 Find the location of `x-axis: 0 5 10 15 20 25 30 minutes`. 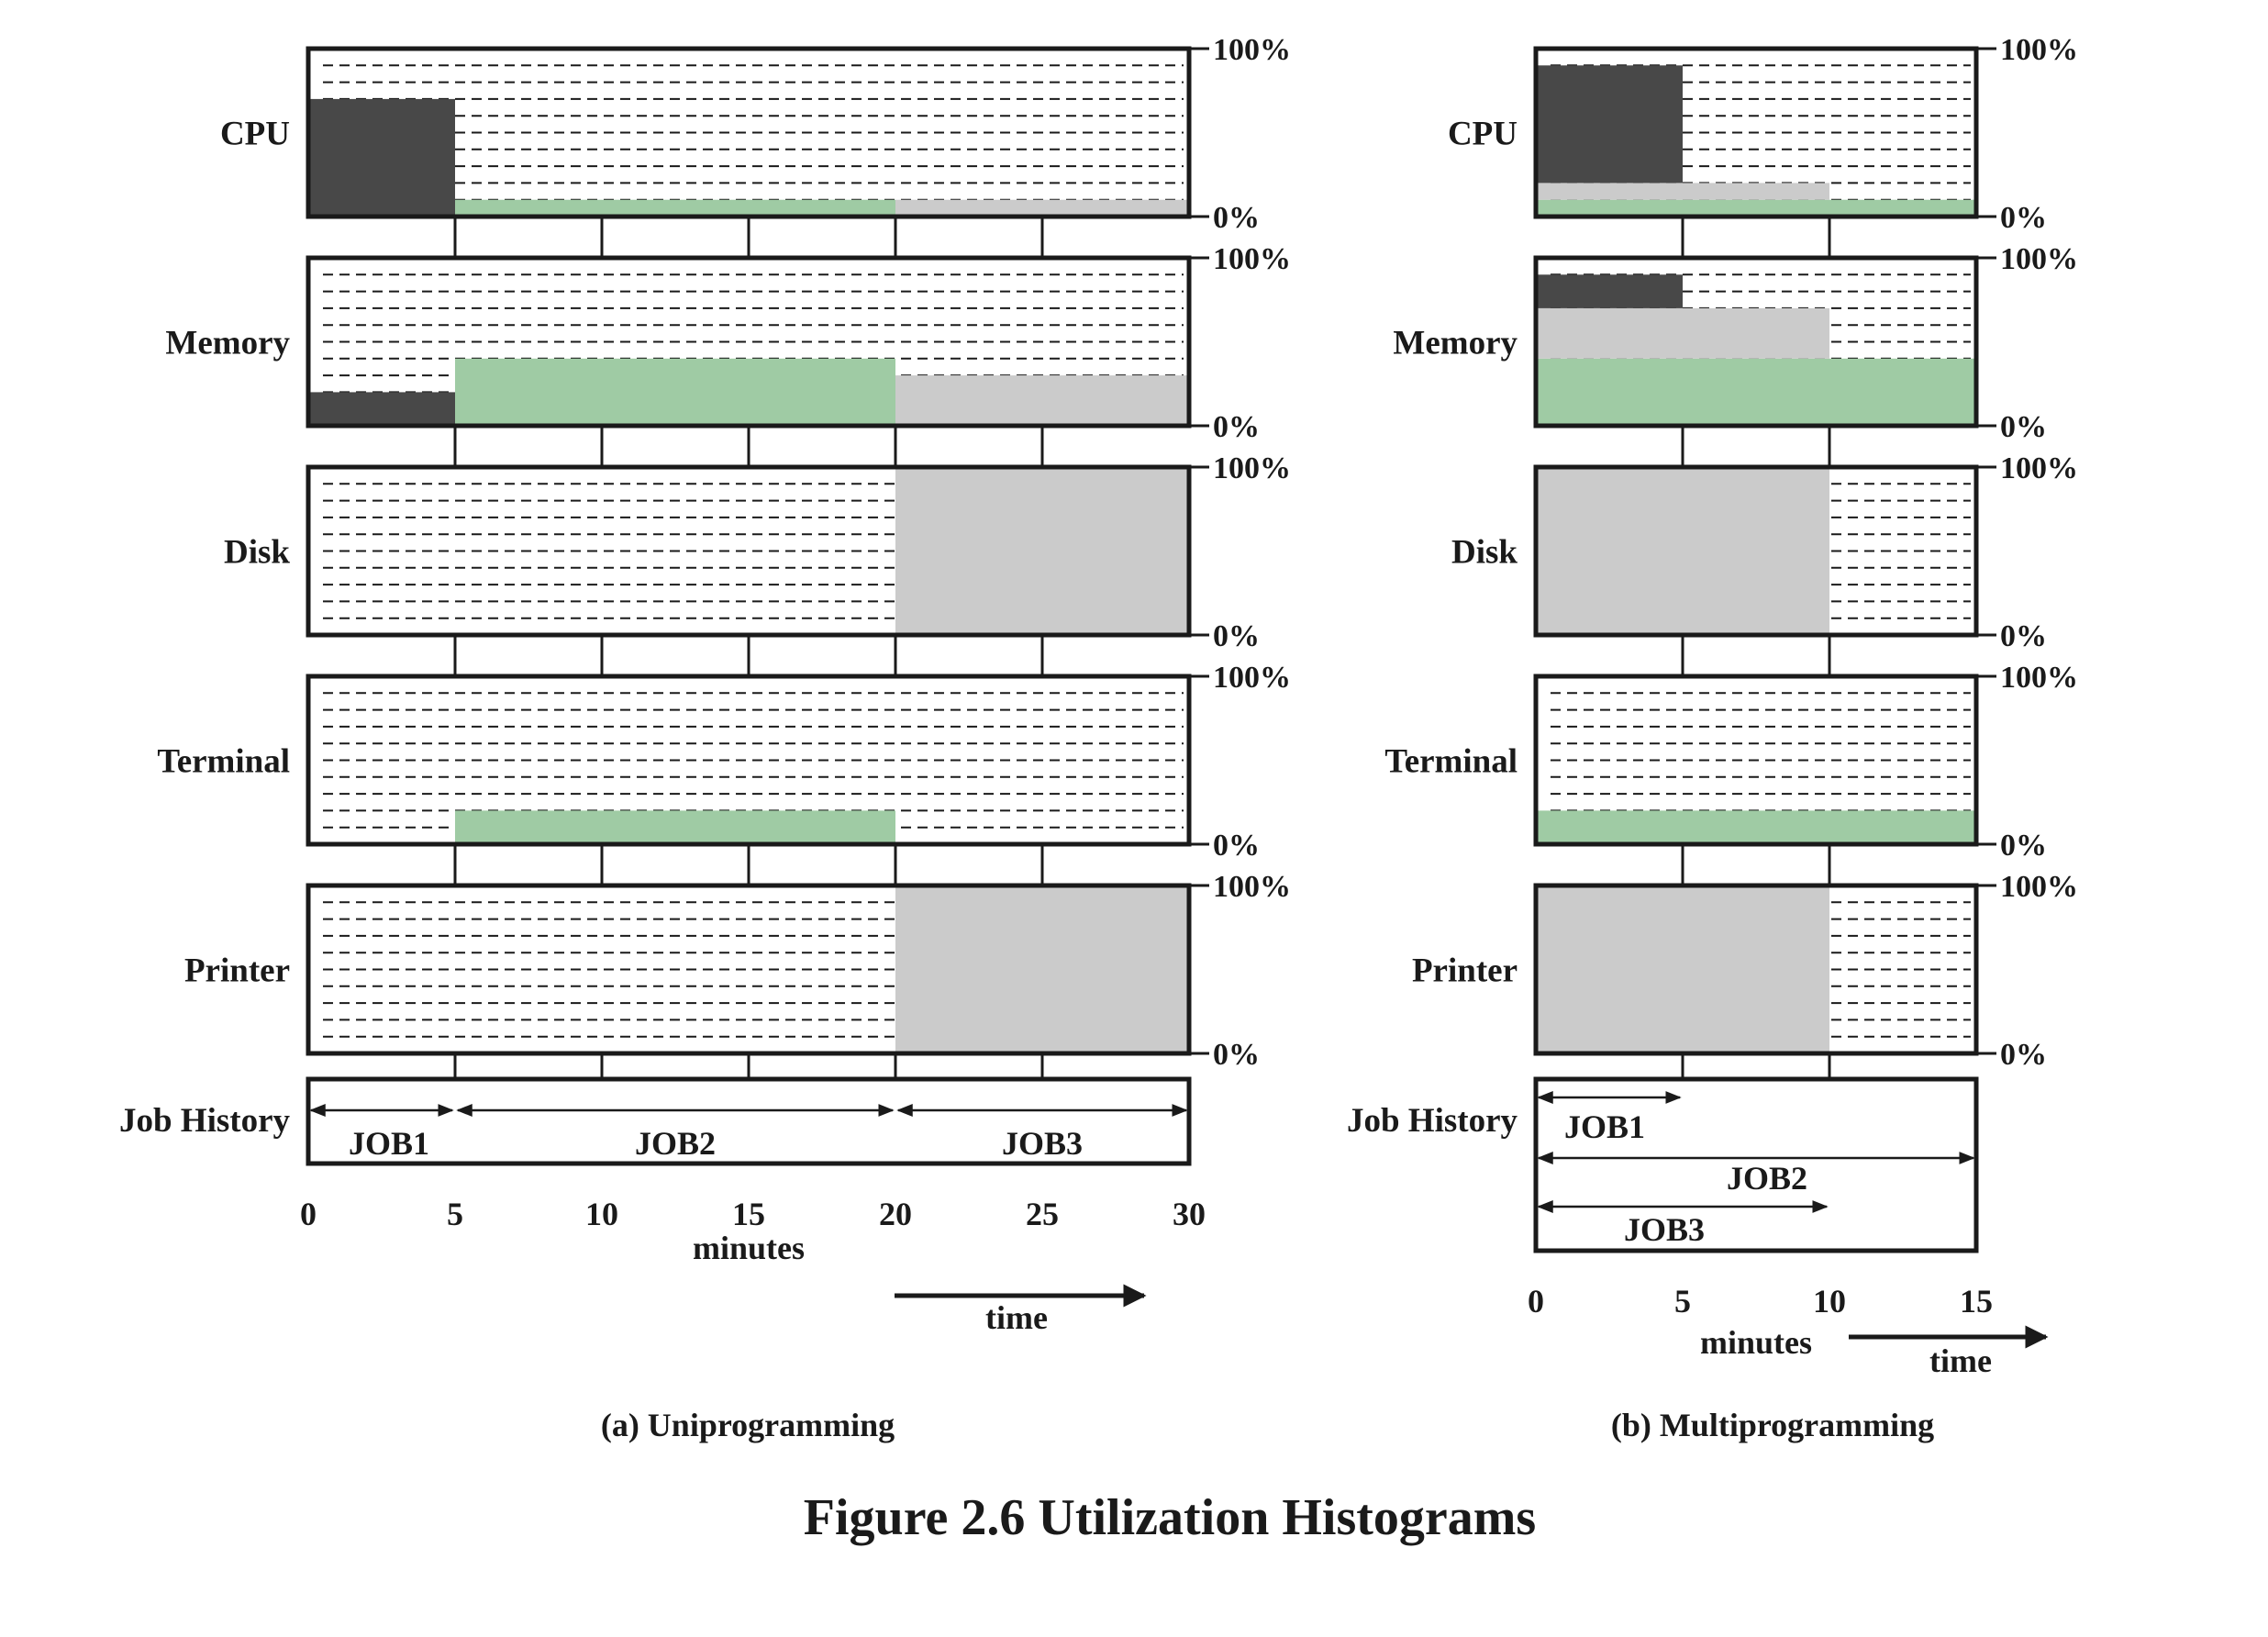

x-axis: 0 5 10 15 20 25 30 minutes is located at coordinates (753, 1231).